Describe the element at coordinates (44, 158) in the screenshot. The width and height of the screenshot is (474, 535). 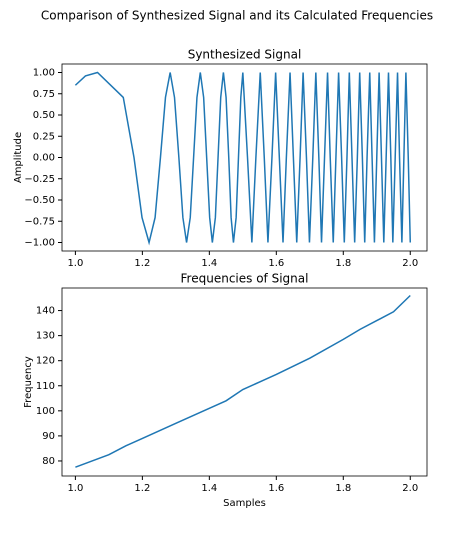
I see `y-tick-label: 0.00` at that location.